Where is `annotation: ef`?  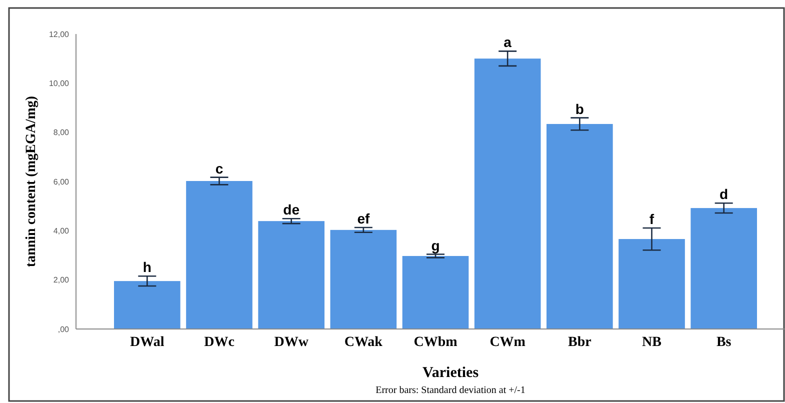
annotation: ef is located at coordinates (363, 218).